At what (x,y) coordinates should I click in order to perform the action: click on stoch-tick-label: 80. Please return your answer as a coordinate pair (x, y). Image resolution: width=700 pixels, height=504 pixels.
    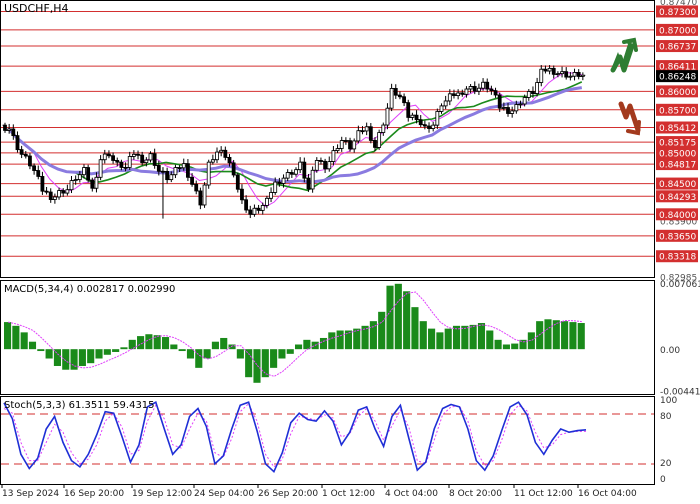
    Looking at the image, I should click on (666, 417).